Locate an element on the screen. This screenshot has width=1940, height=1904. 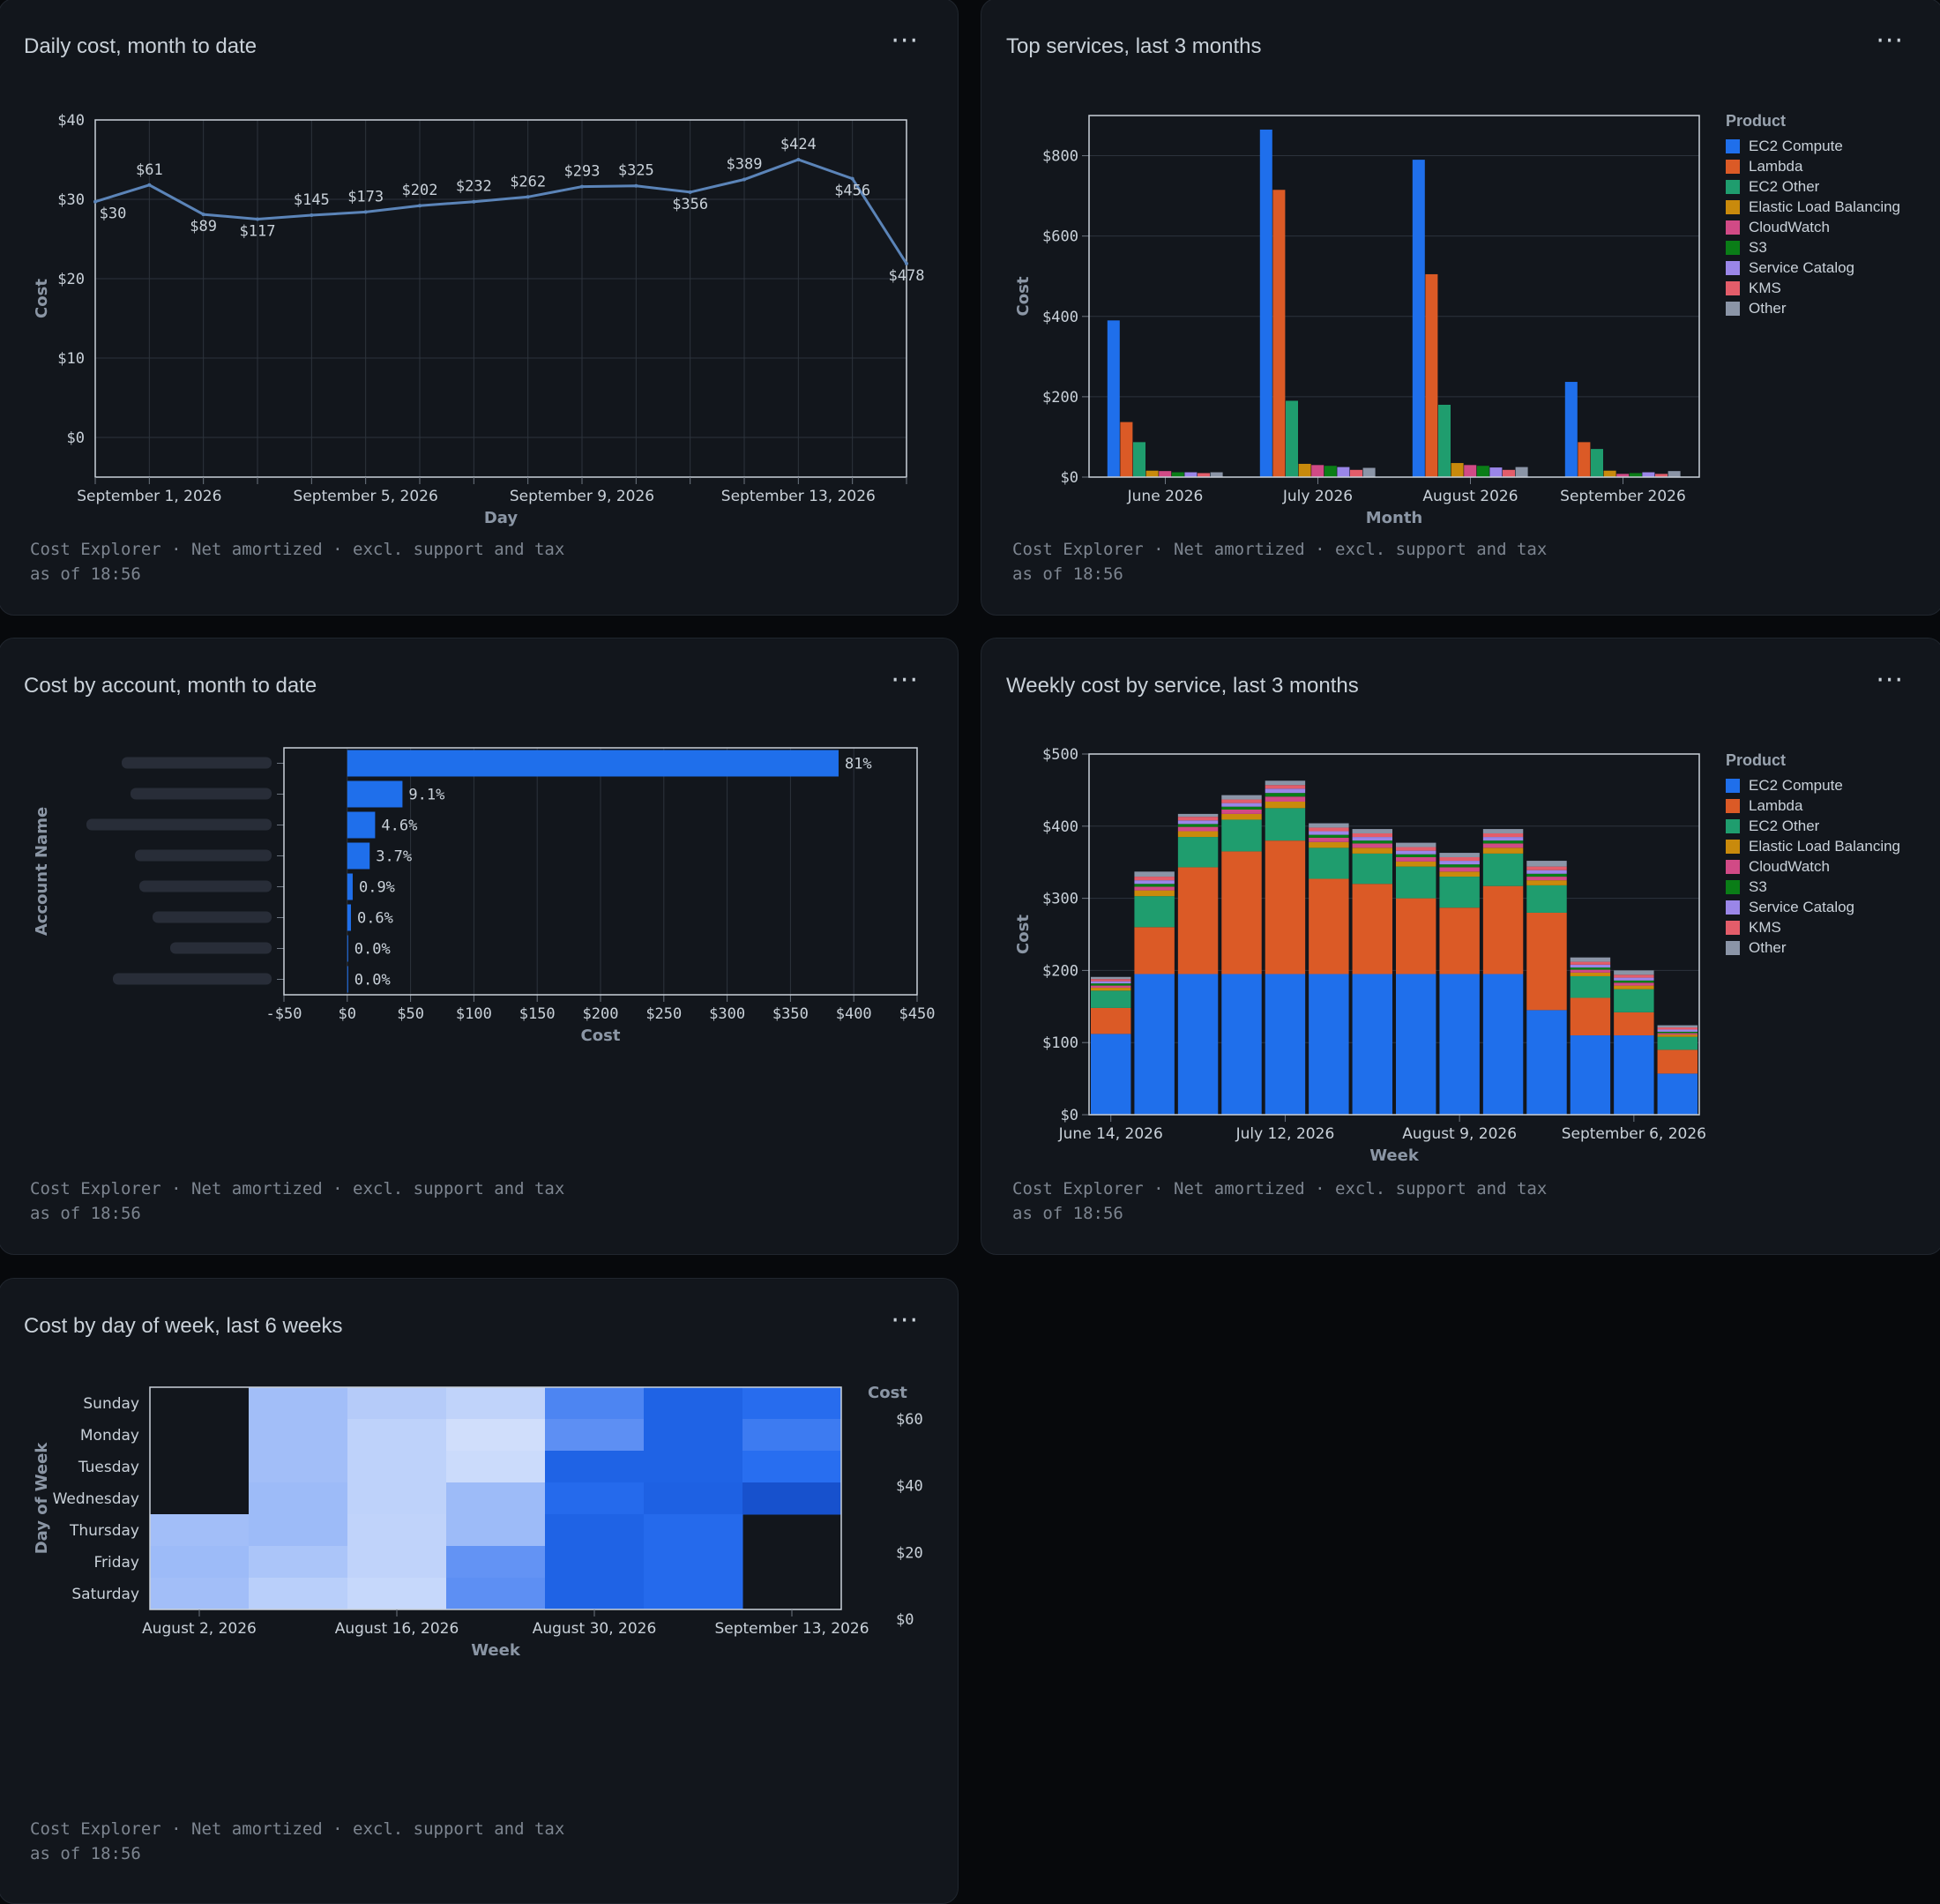
x-tick-label: September 6, 2026 is located at coordinates (1634, 1134).